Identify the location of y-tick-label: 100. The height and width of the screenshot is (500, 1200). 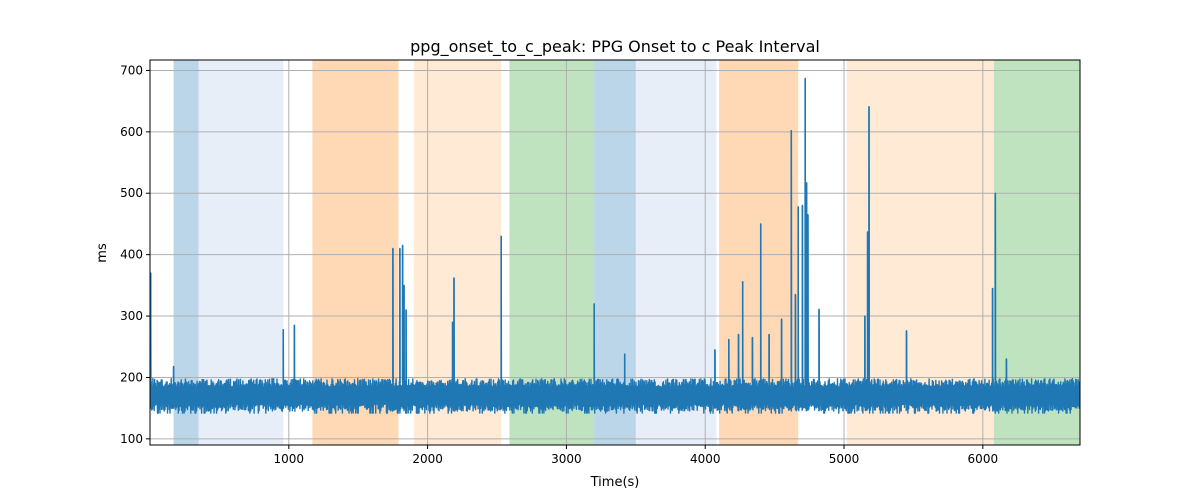
(131, 439).